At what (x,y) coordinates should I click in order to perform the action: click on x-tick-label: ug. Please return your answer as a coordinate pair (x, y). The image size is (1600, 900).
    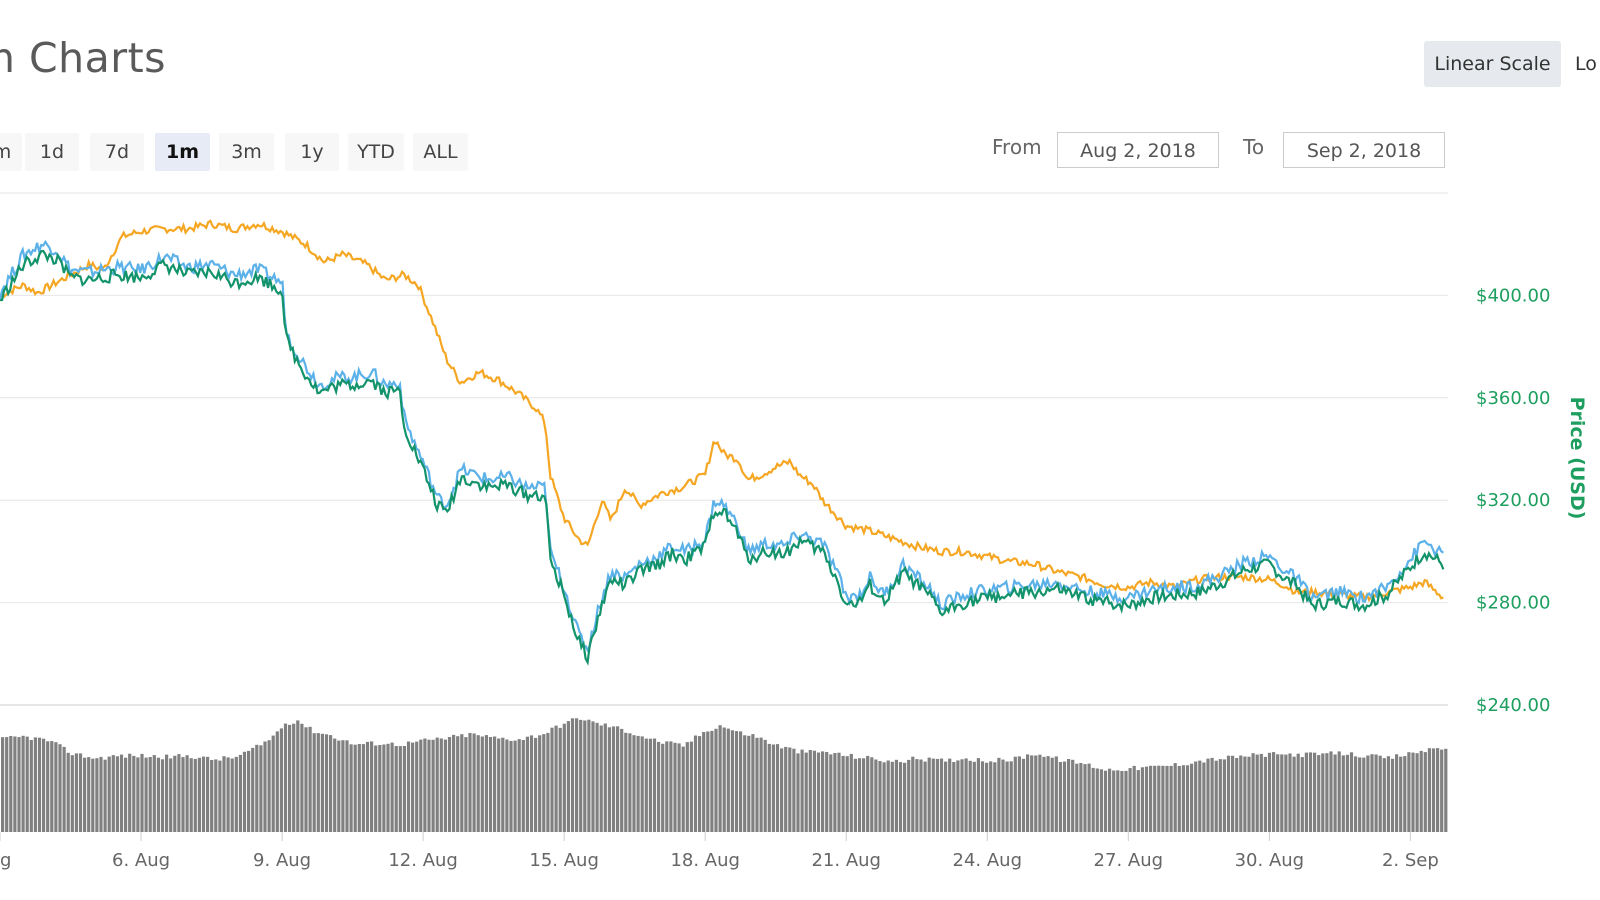
    Looking at the image, I should click on (5, 860).